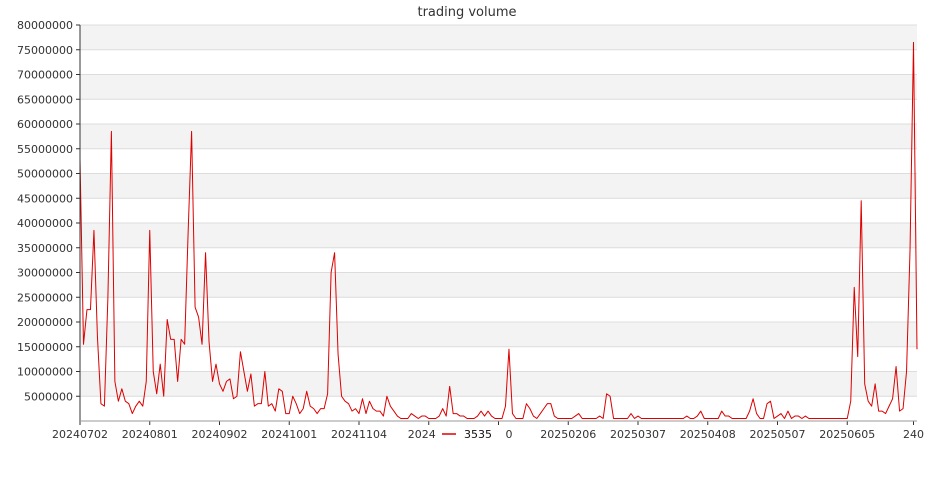 This screenshot has height=500, width=935. Describe the element at coordinates (45, 248) in the screenshot. I see `y-tick-label: 35000000` at that location.